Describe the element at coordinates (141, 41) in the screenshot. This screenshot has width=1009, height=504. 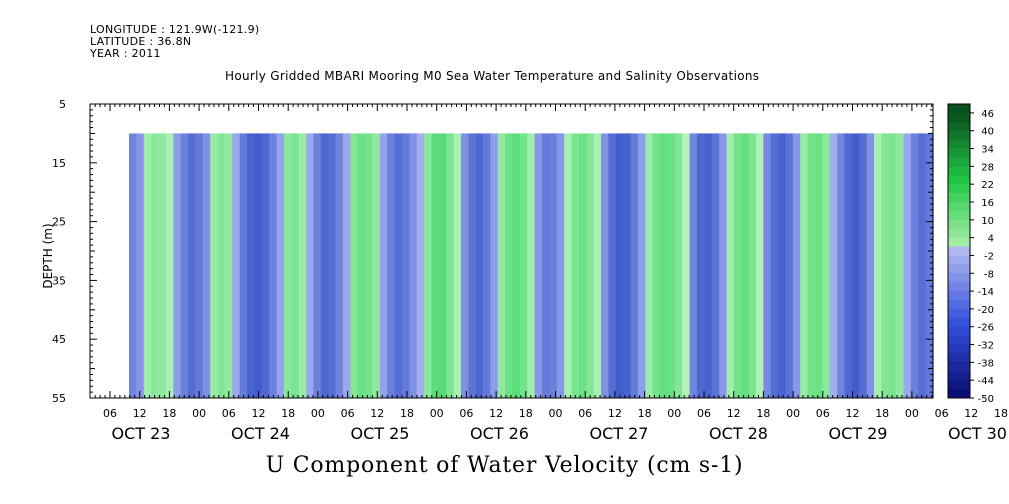
I see `latitude-label: LATITUDE : 36.8N` at that location.